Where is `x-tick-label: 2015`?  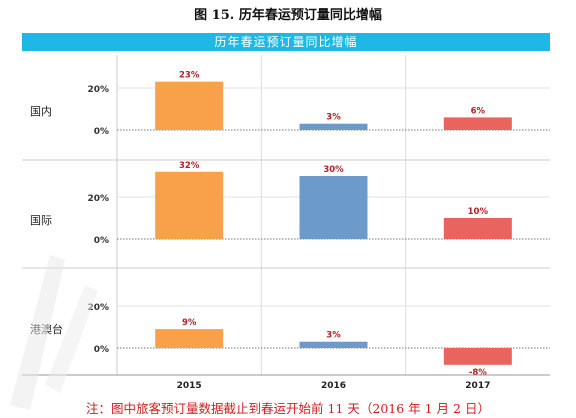 x-tick-label: 2015 is located at coordinates (189, 386).